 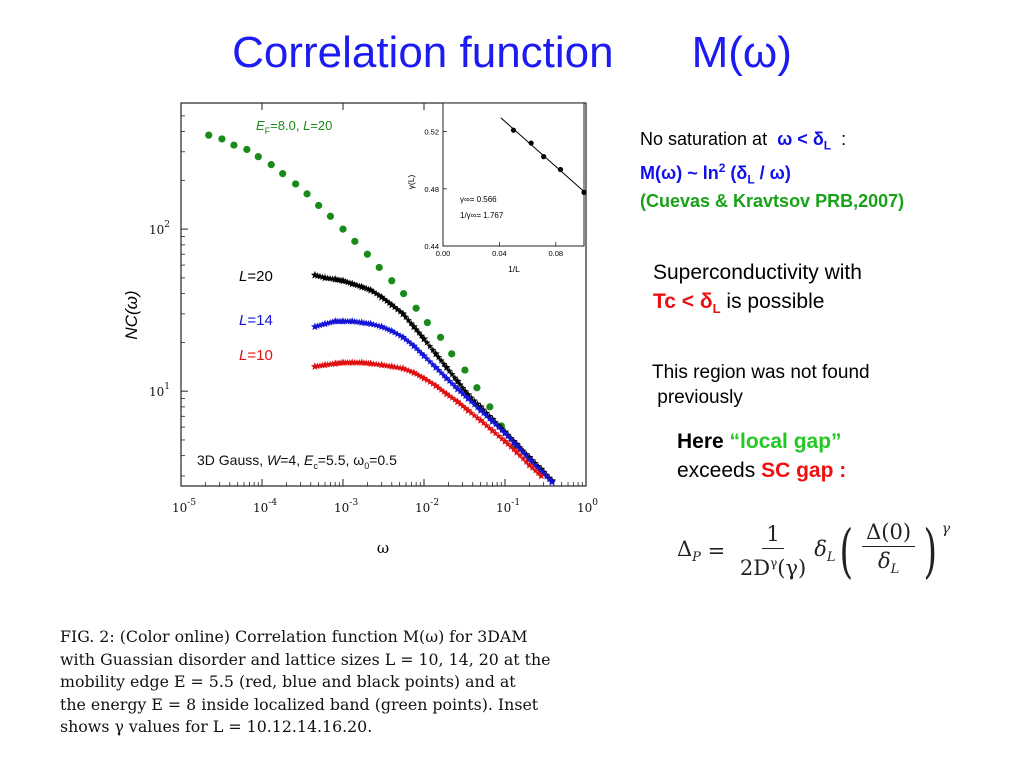 I want to click on tc-sub: L, so click(x=716, y=309).